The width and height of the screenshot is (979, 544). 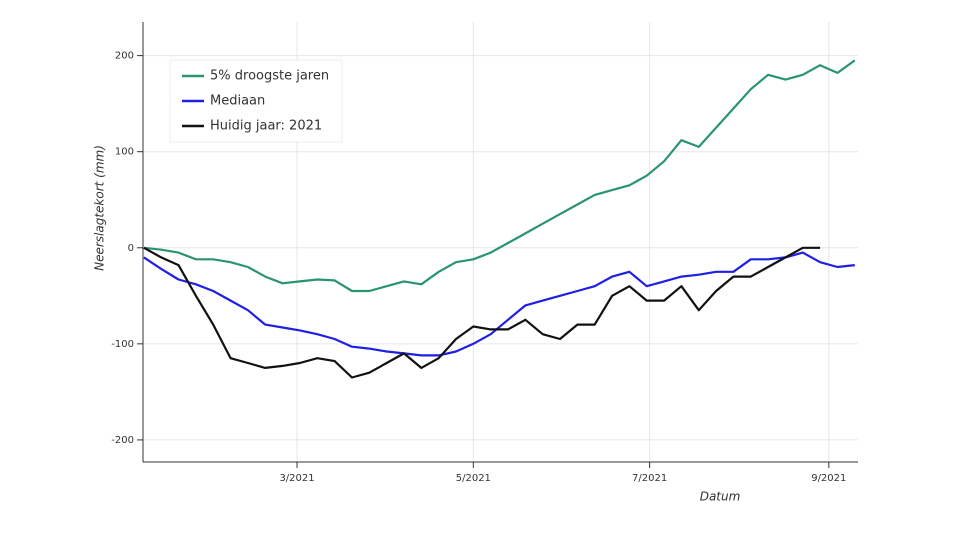 I want to click on legend-label: 5% droogste jaren, so click(x=269, y=76).